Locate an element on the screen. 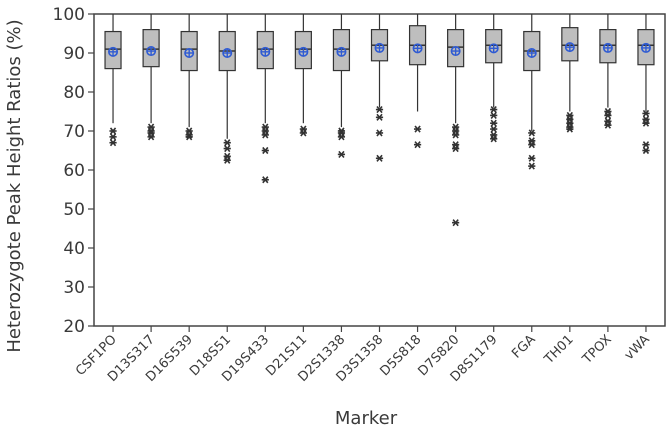 This screenshot has height=432, width=666. box-d5s818 is located at coordinates (417, 81).